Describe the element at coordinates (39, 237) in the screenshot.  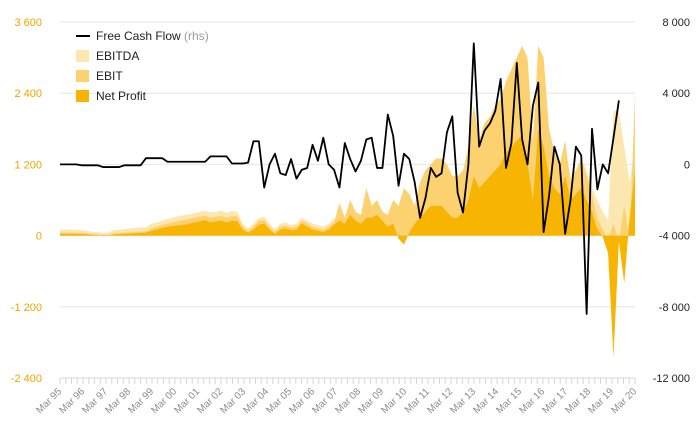
I see `y-tick-label-left: 0` at that location.